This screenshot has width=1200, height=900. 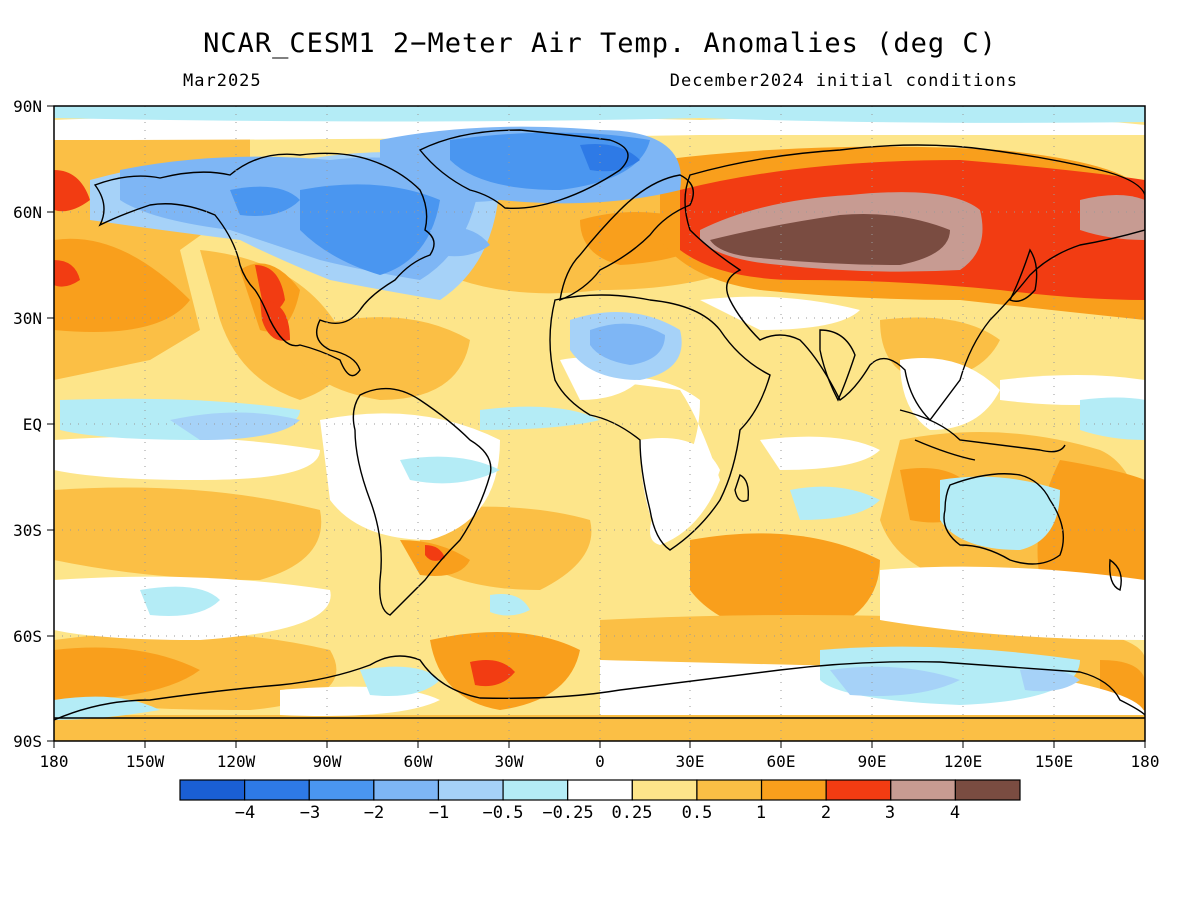 I want to click on colorbar: −4 −3 −2 −1 −0.5 −0.25 0.25 0.5 1 2 3 4, so click(x=600, y=801).